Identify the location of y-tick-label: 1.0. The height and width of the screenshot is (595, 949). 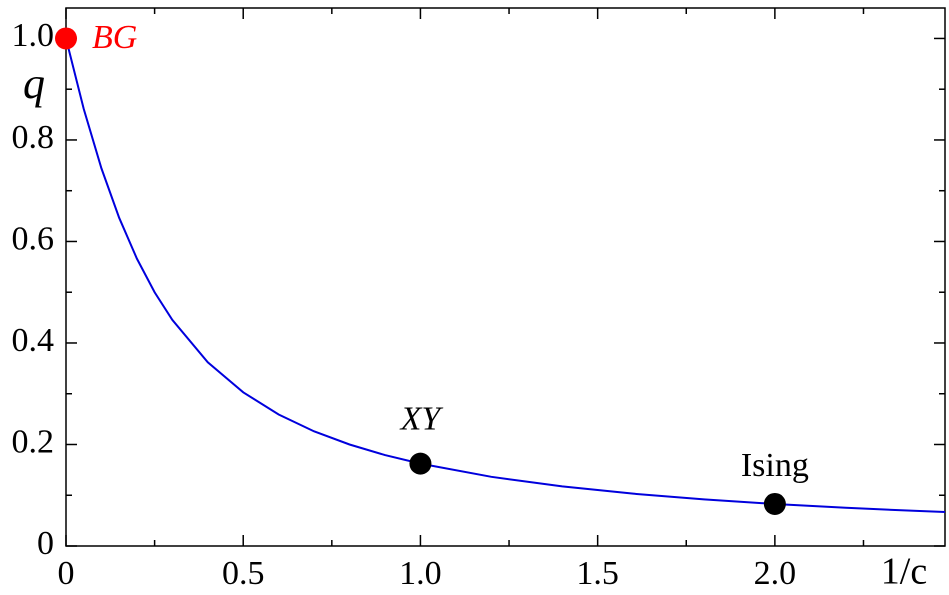
(33, 35).